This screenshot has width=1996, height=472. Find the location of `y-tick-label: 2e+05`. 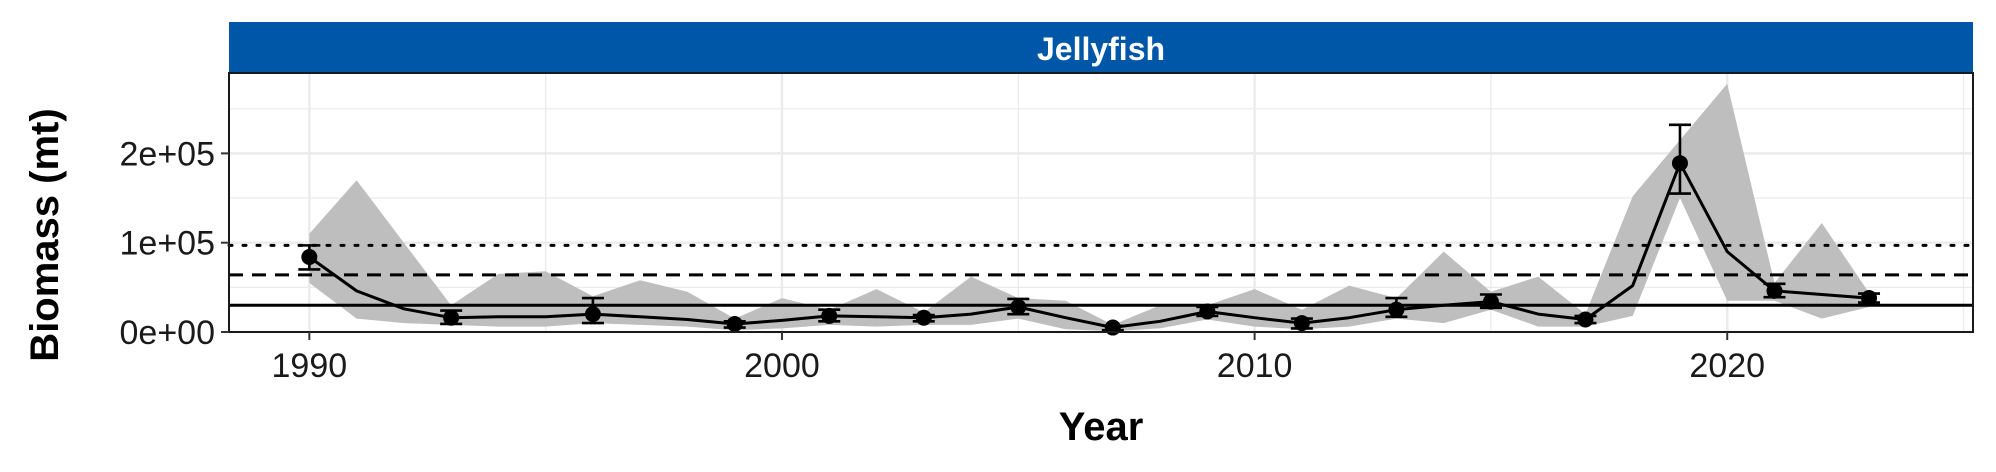

y-tick-label: 2e+05 is located at coordinates (168, 154).